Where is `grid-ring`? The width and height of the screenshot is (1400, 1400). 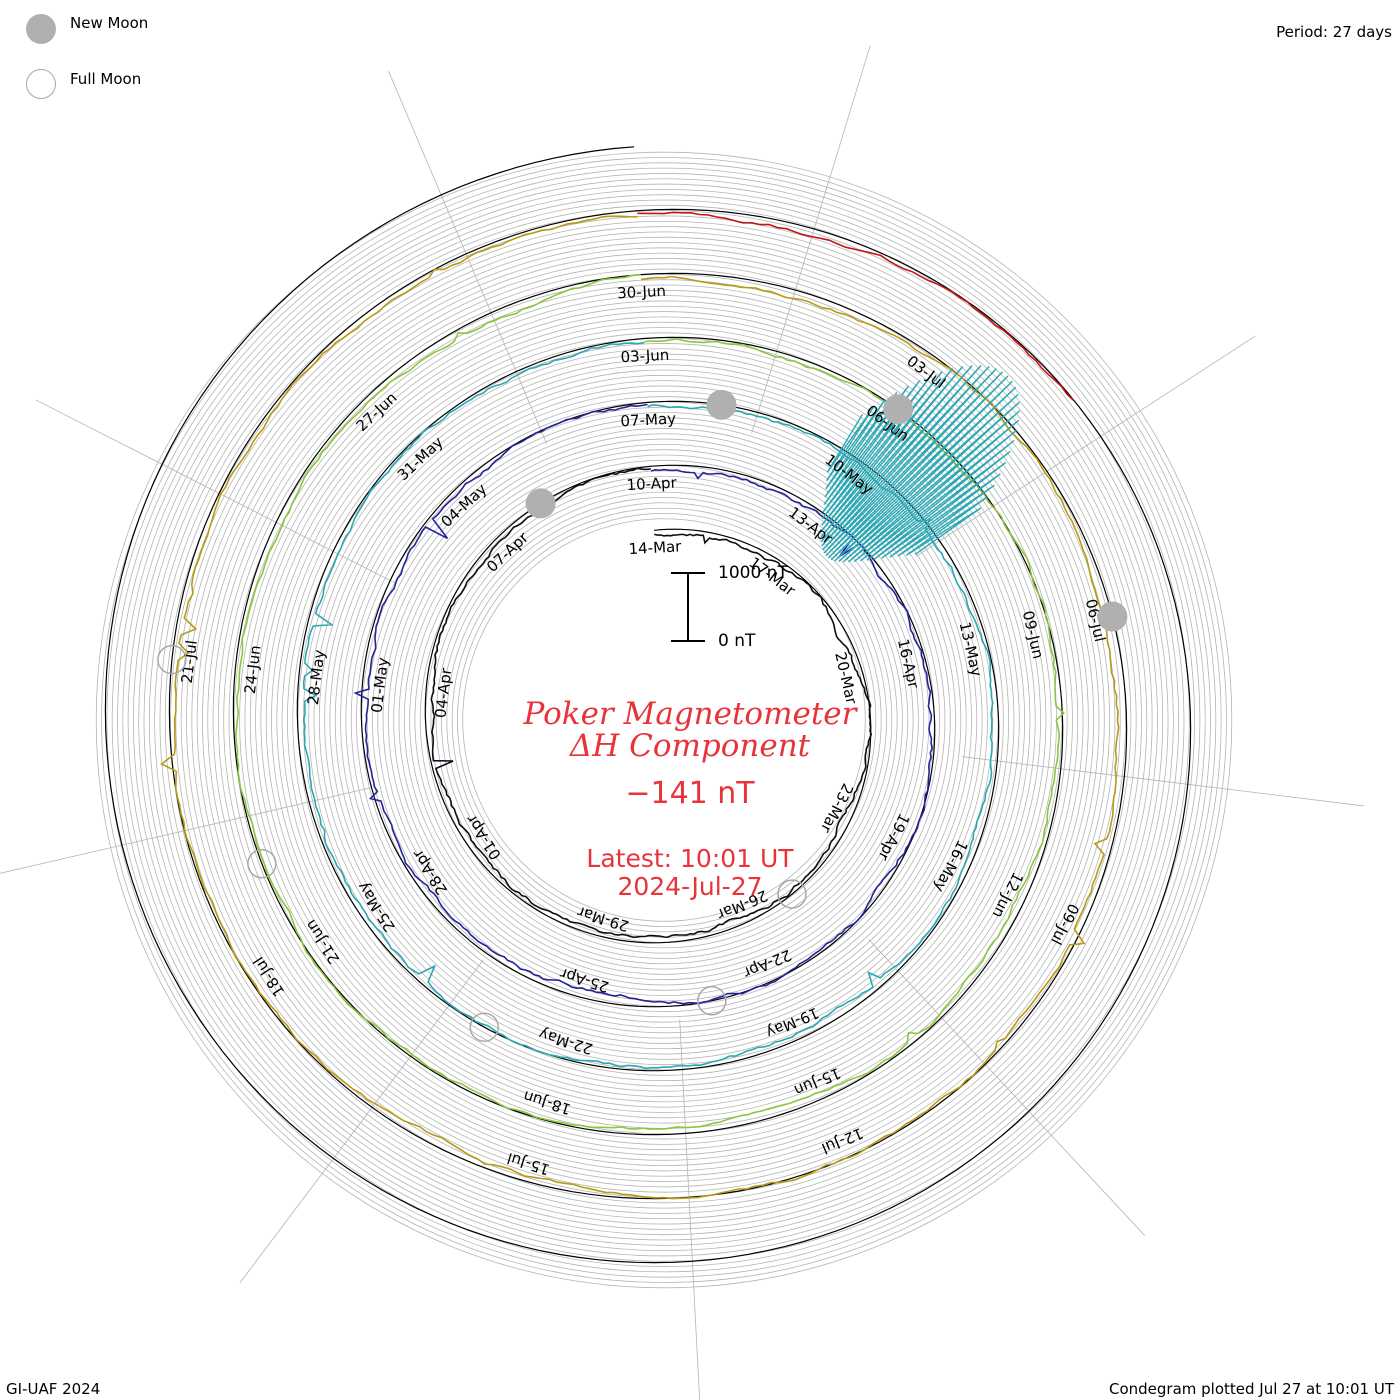 grid-ring is located at coordinates (664, 720).